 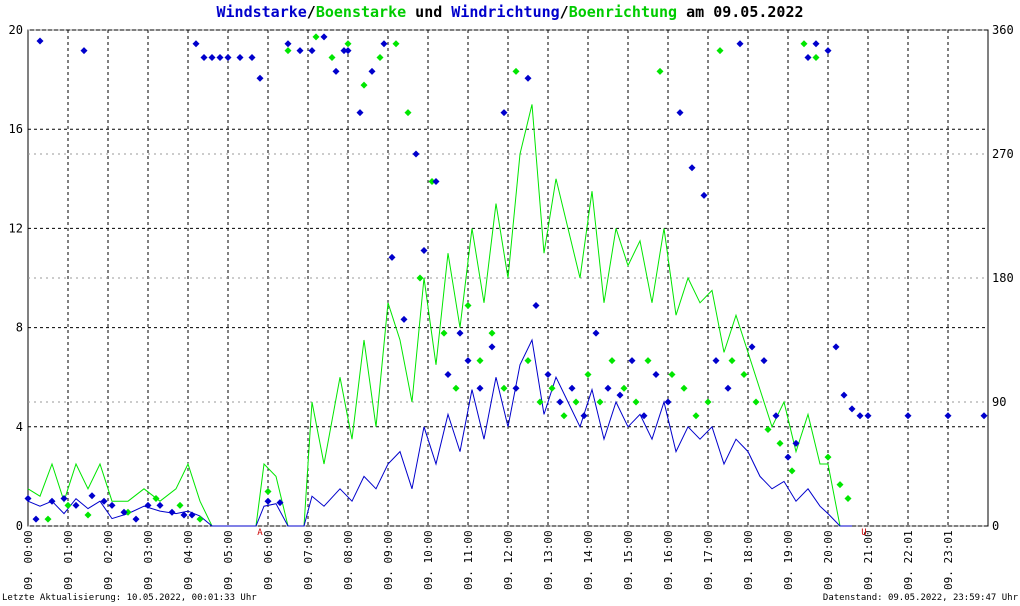 I want to click on right-tick-label: 0, so click(x=995, y=526).